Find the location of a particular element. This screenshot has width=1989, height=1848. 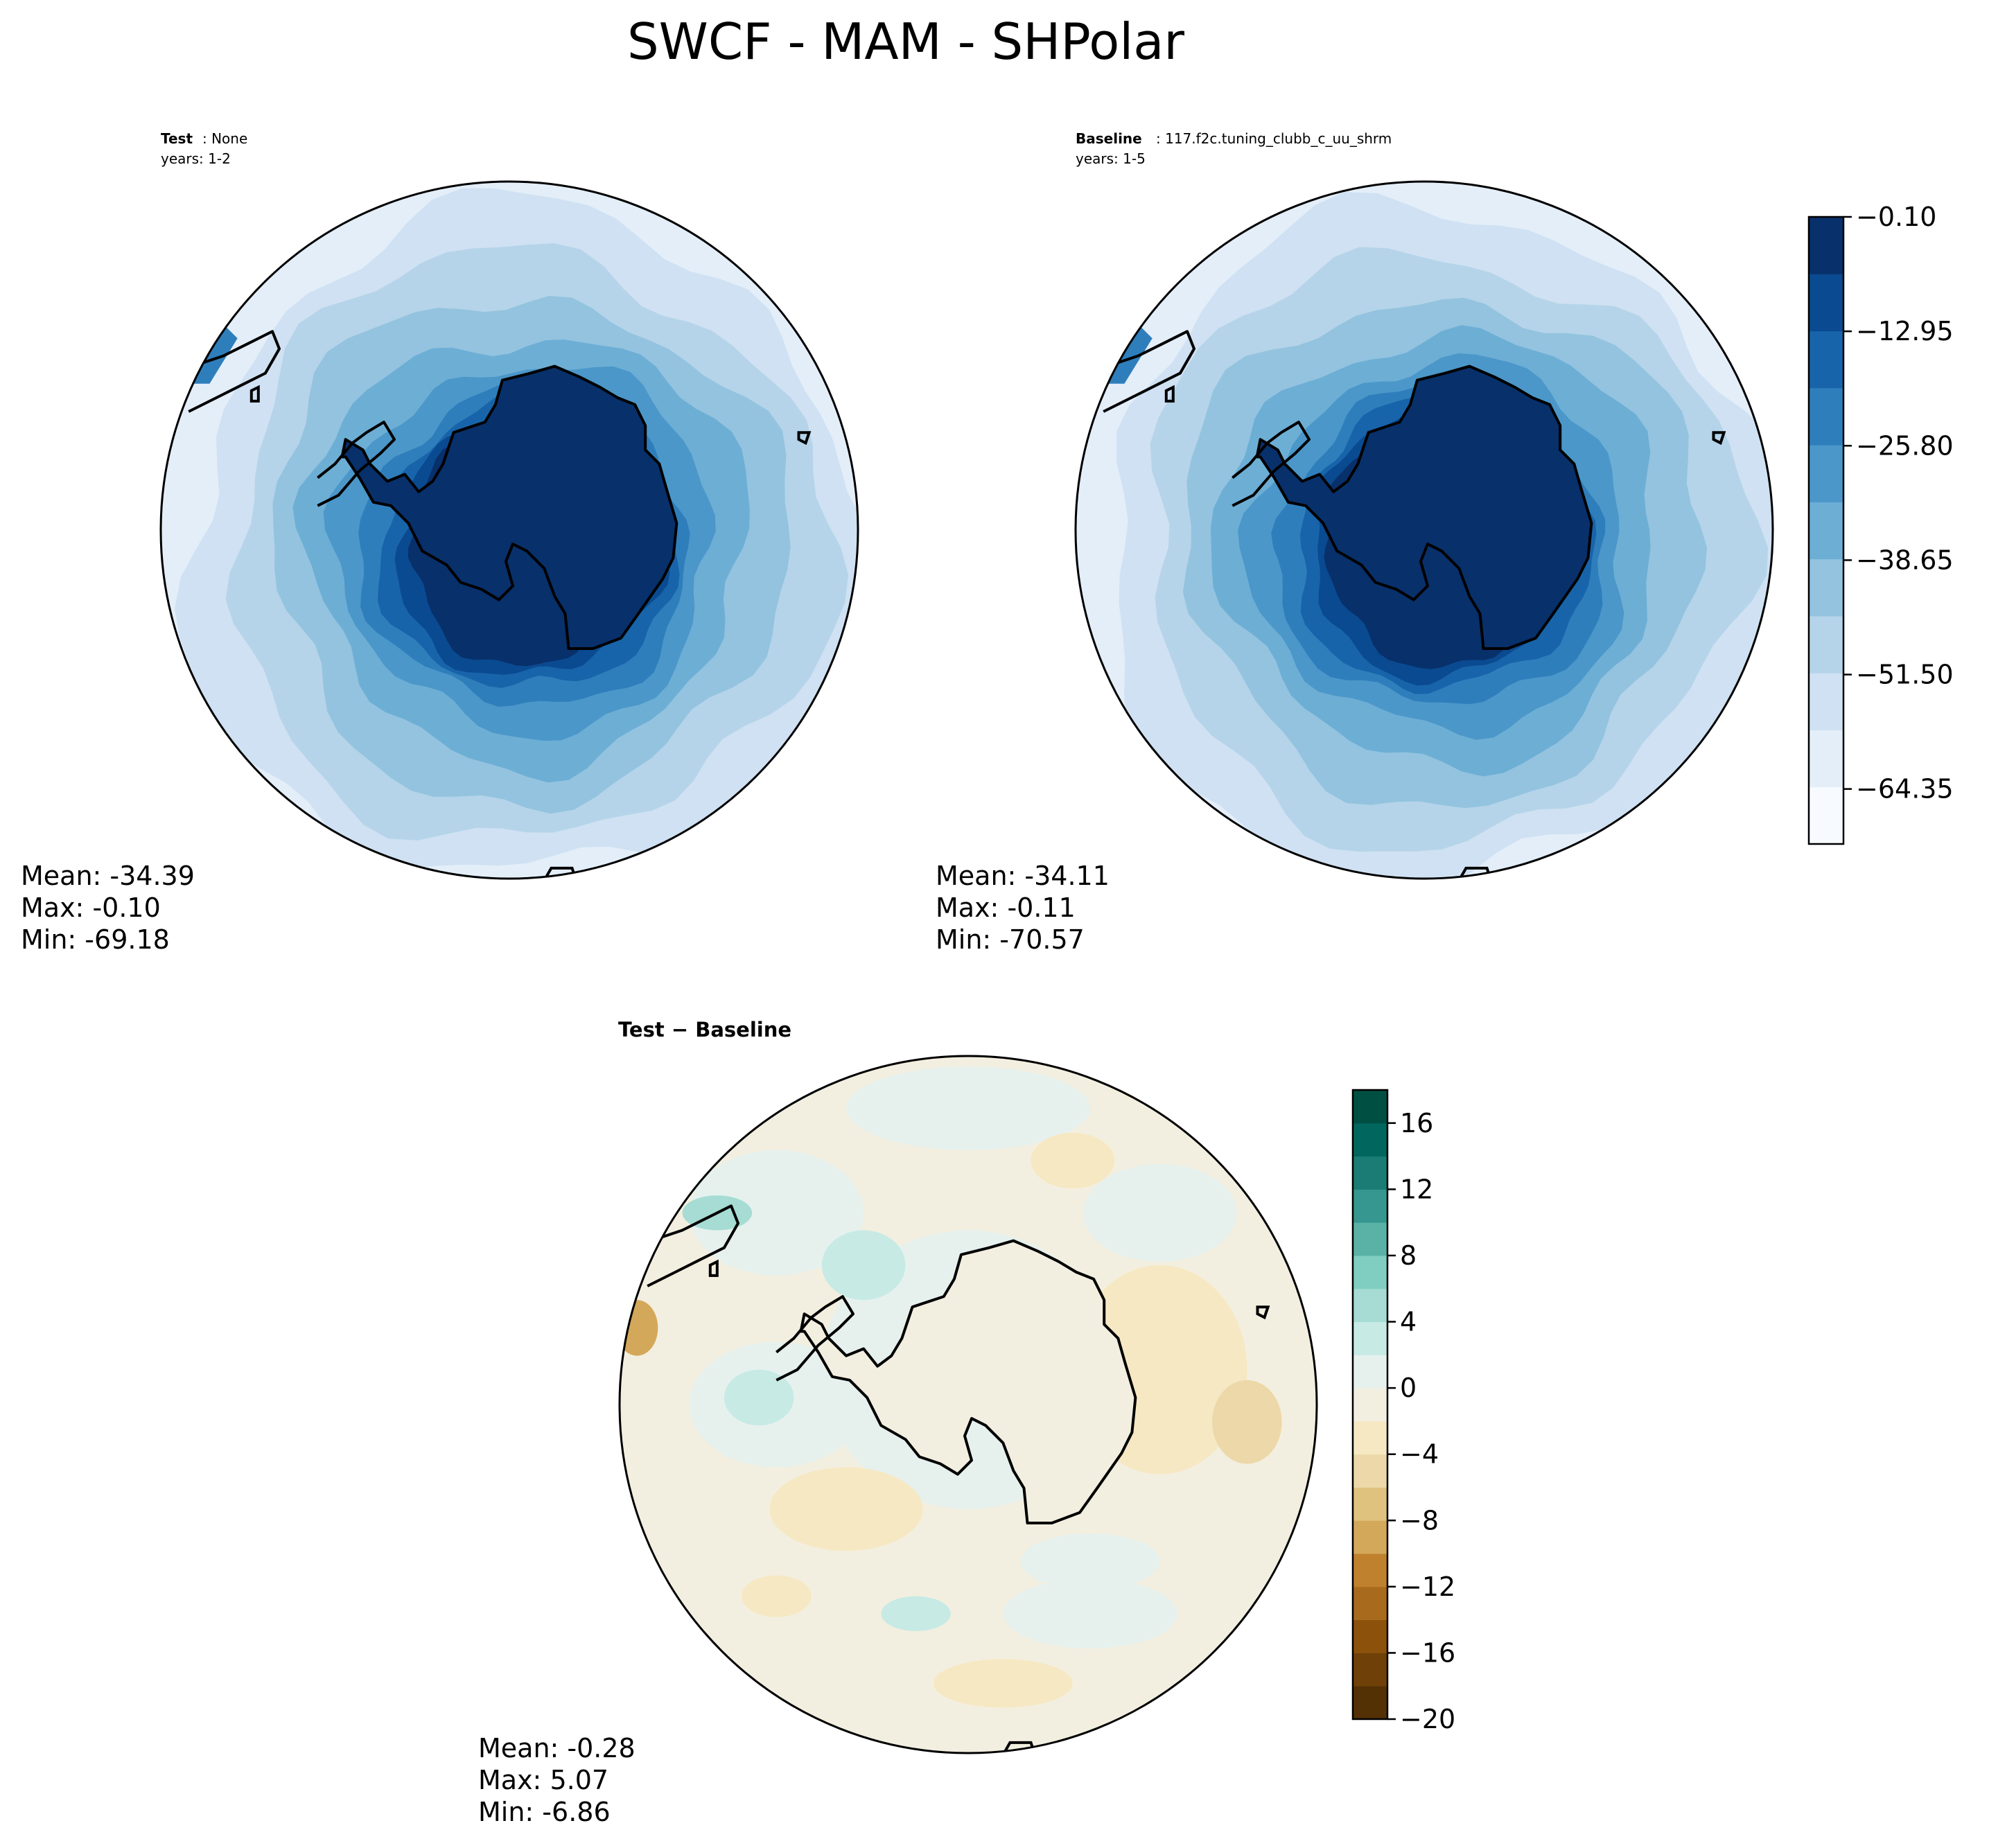

diff-map is located at coordinates (969, 1404).